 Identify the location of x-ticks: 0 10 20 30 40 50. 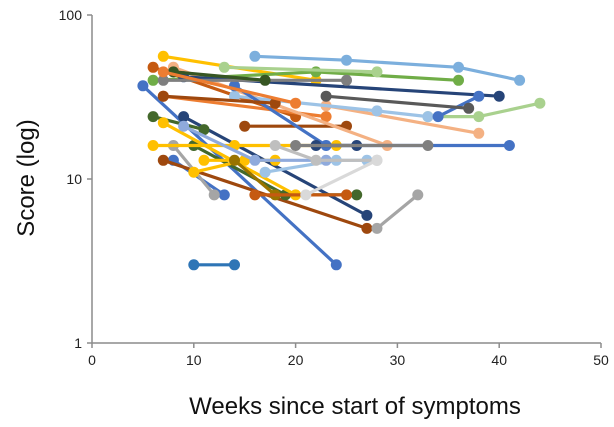
(348, 355).